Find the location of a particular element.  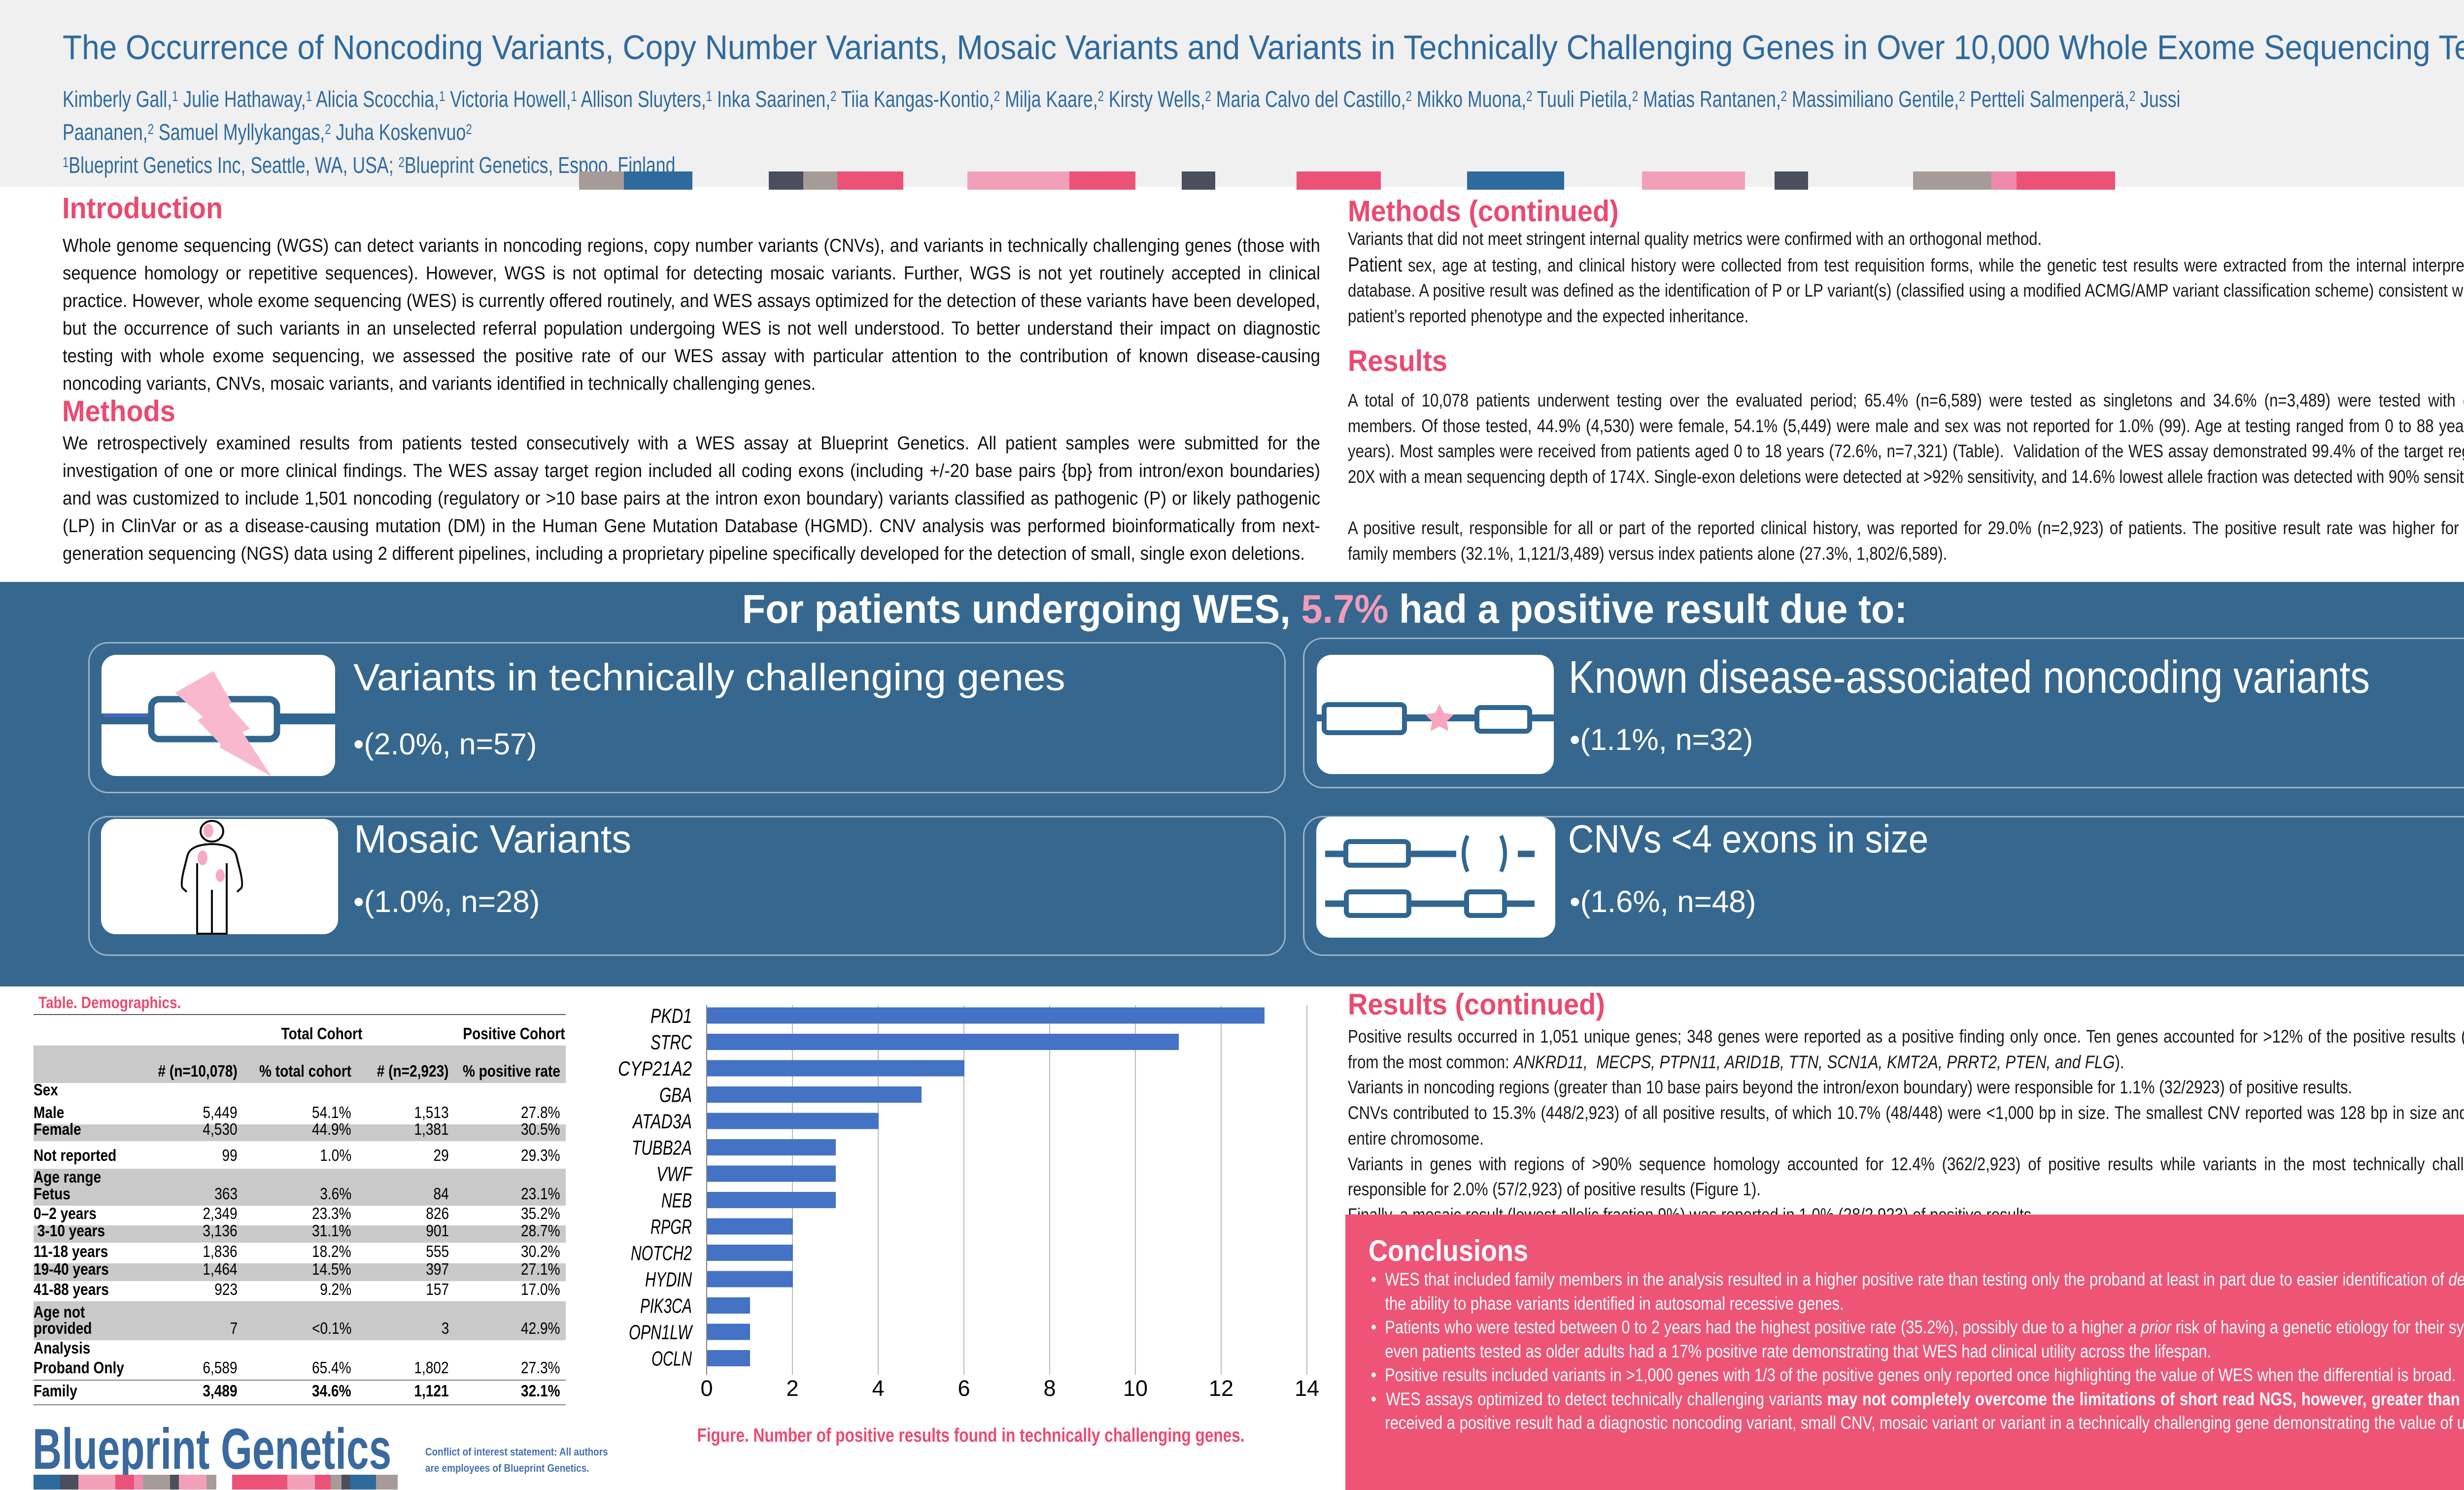

svg-text: 6 is located at coordinates (964, 1388).